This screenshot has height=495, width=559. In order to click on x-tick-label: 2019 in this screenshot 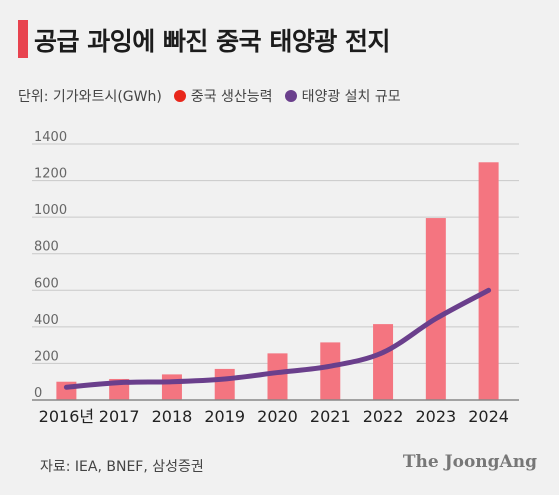, I will do `click(224, 416)`.